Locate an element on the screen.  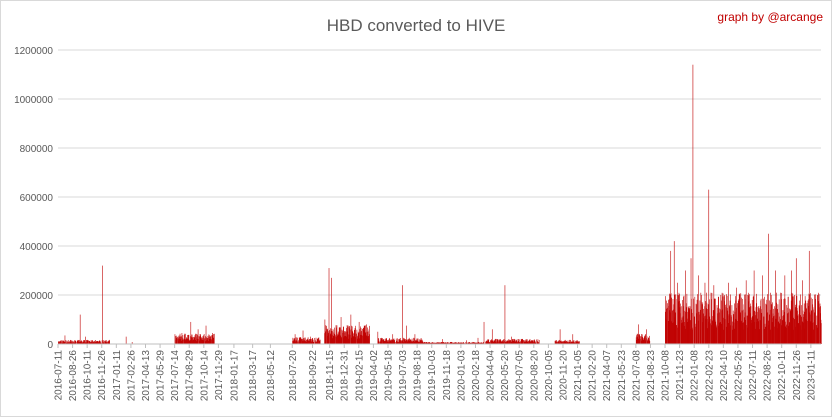
x-tick-label: 2017-01-11 is located at coordinates (117, 375).